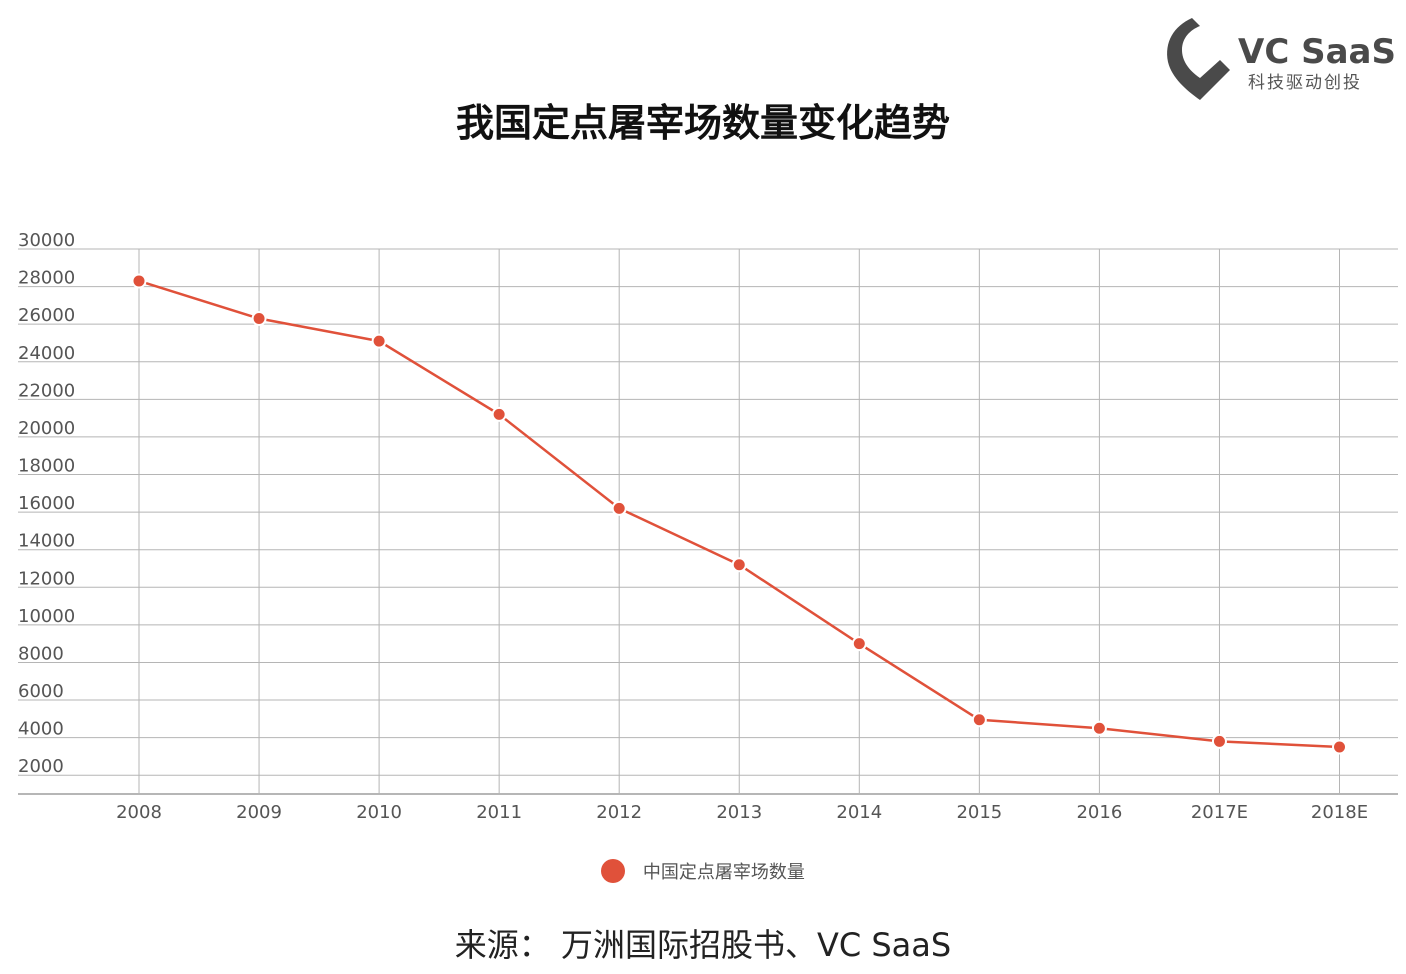 The height and width of the screenshot is (974, 1406). Describe the element at coordinates (379, 812) in the screenshot. I see `x-tick-label: 2010` at that location.